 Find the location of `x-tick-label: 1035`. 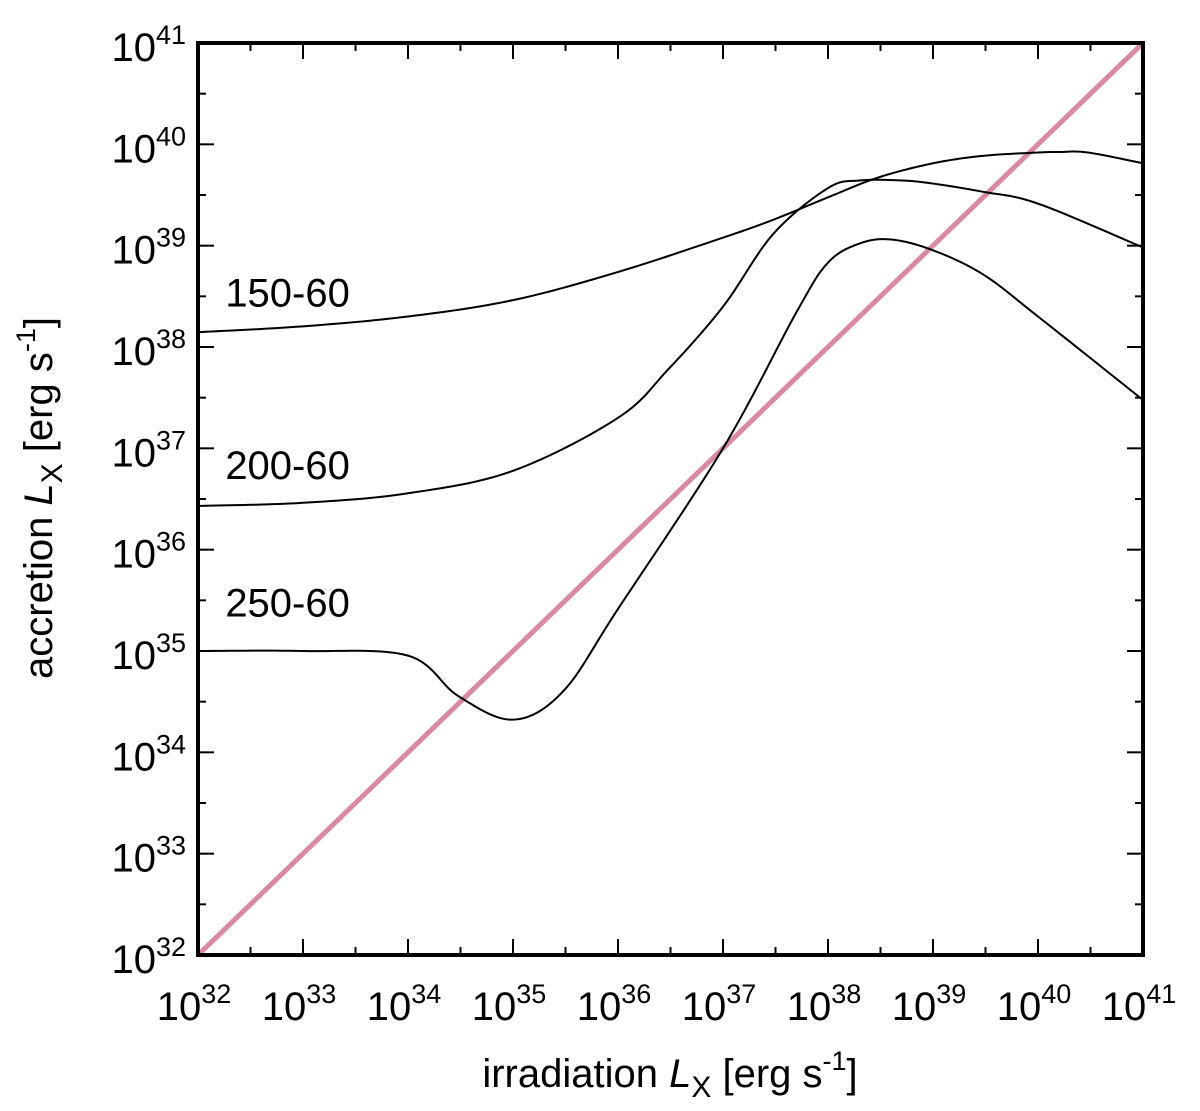

x-tick-label: 1035 is located at coordinates (509, 1004).